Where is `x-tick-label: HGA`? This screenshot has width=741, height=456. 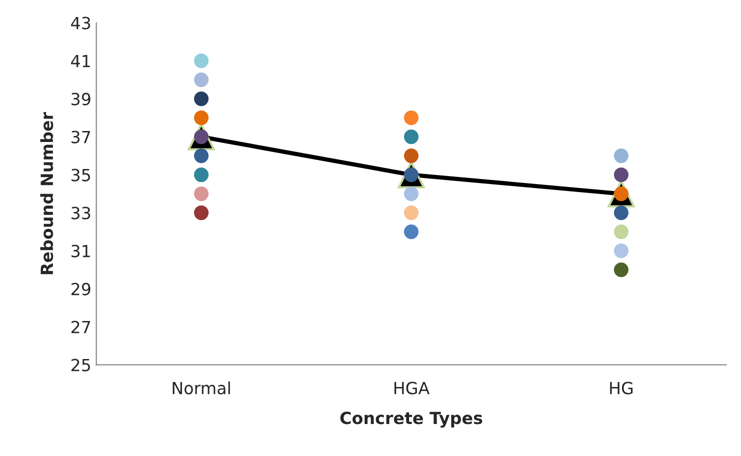 x-tick-label: HGA is located at coordinates (412, 388).